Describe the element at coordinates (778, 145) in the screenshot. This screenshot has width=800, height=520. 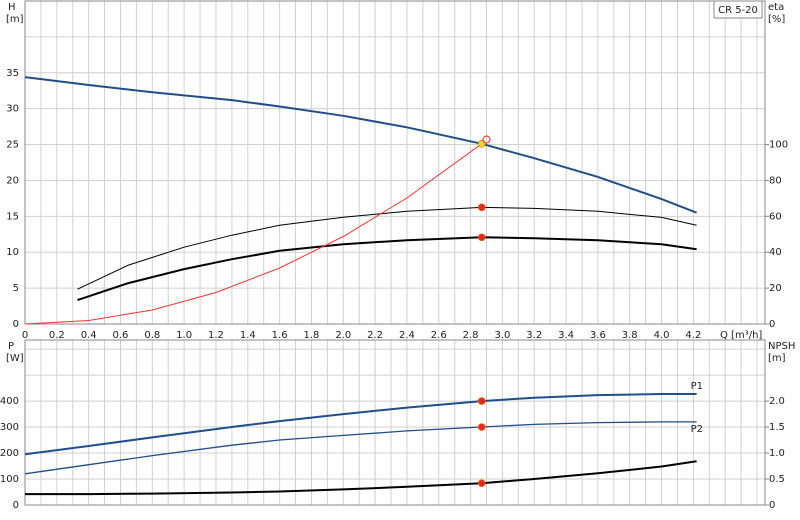
I see `y2-tick-label: 100` at that location.